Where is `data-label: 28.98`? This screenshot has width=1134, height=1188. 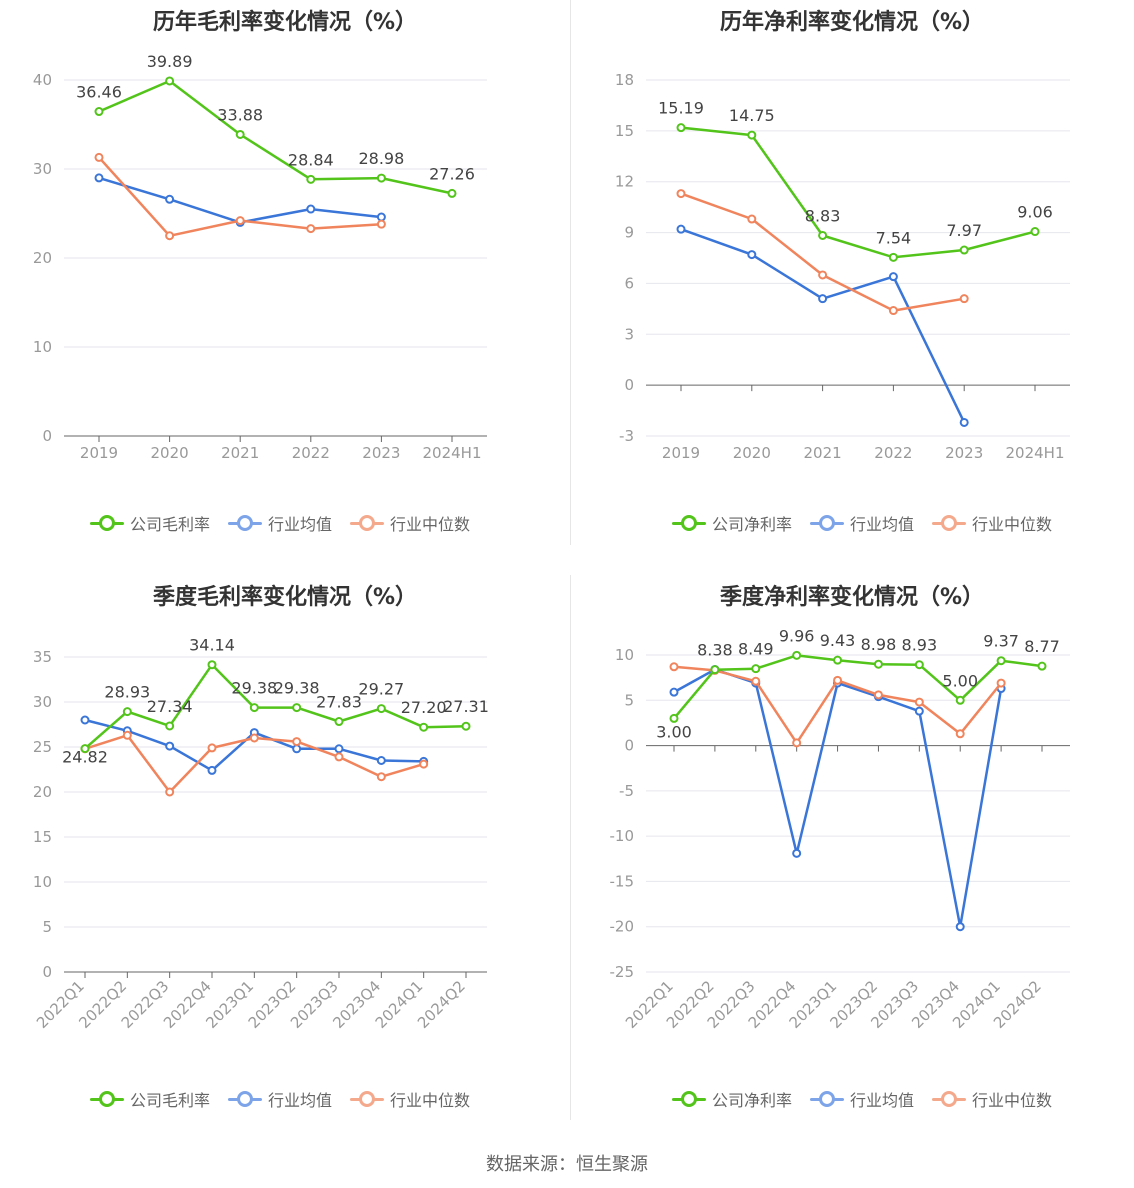
data-label: 28.98 is located at coordinates (381, 158).